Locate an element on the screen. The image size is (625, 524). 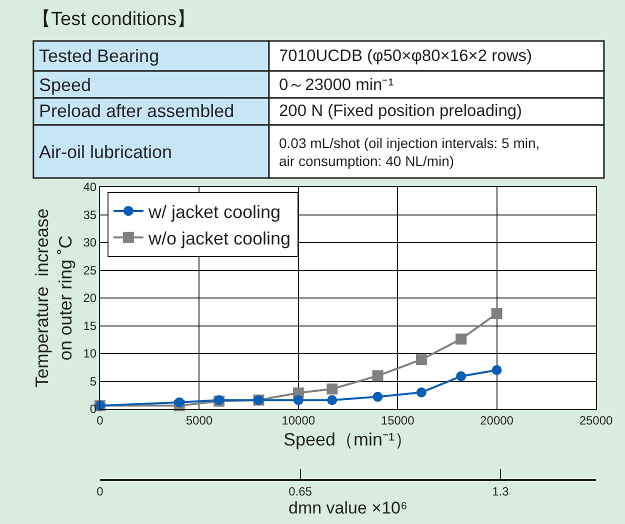
text: 0～23000 min⁻¹ is located at coordinates (336, 85).